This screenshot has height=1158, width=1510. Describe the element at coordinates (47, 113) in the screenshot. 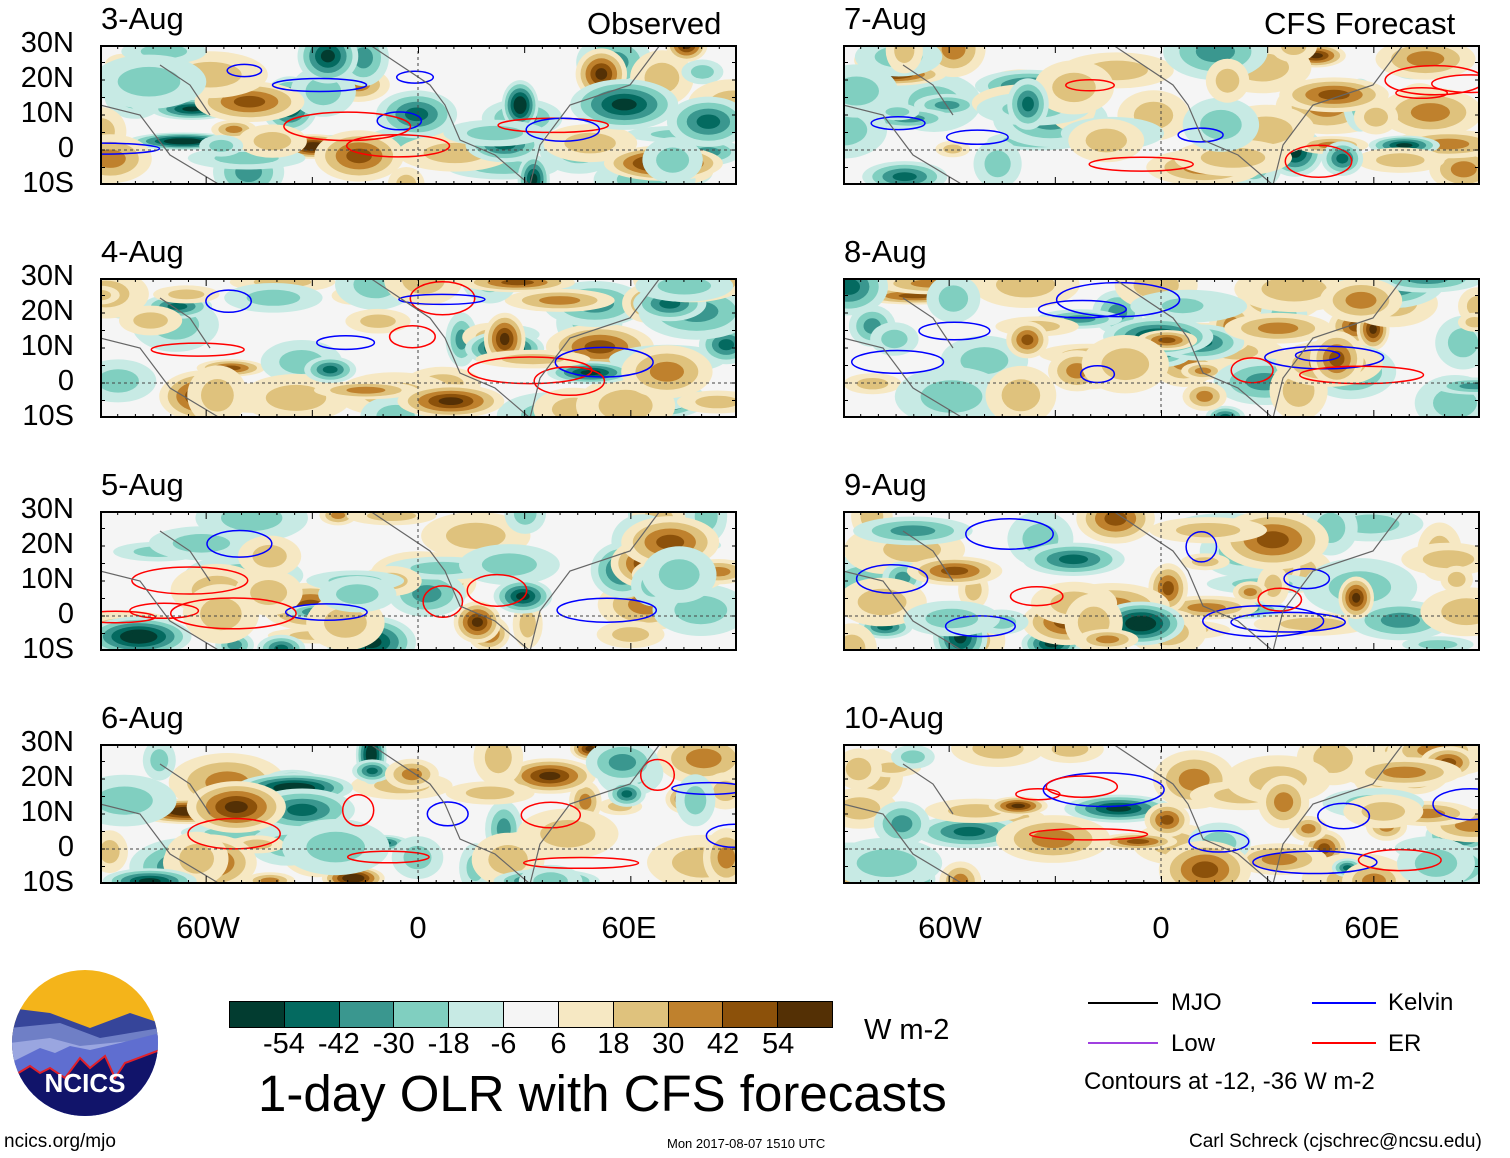

I see `lat-tick: 10N` at that location.